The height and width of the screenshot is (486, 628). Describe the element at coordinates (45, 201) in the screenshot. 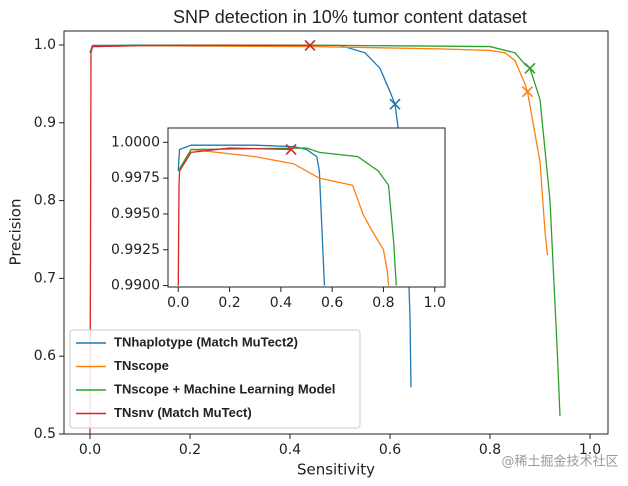

I see `y-tick-label: 0.8` at that location.